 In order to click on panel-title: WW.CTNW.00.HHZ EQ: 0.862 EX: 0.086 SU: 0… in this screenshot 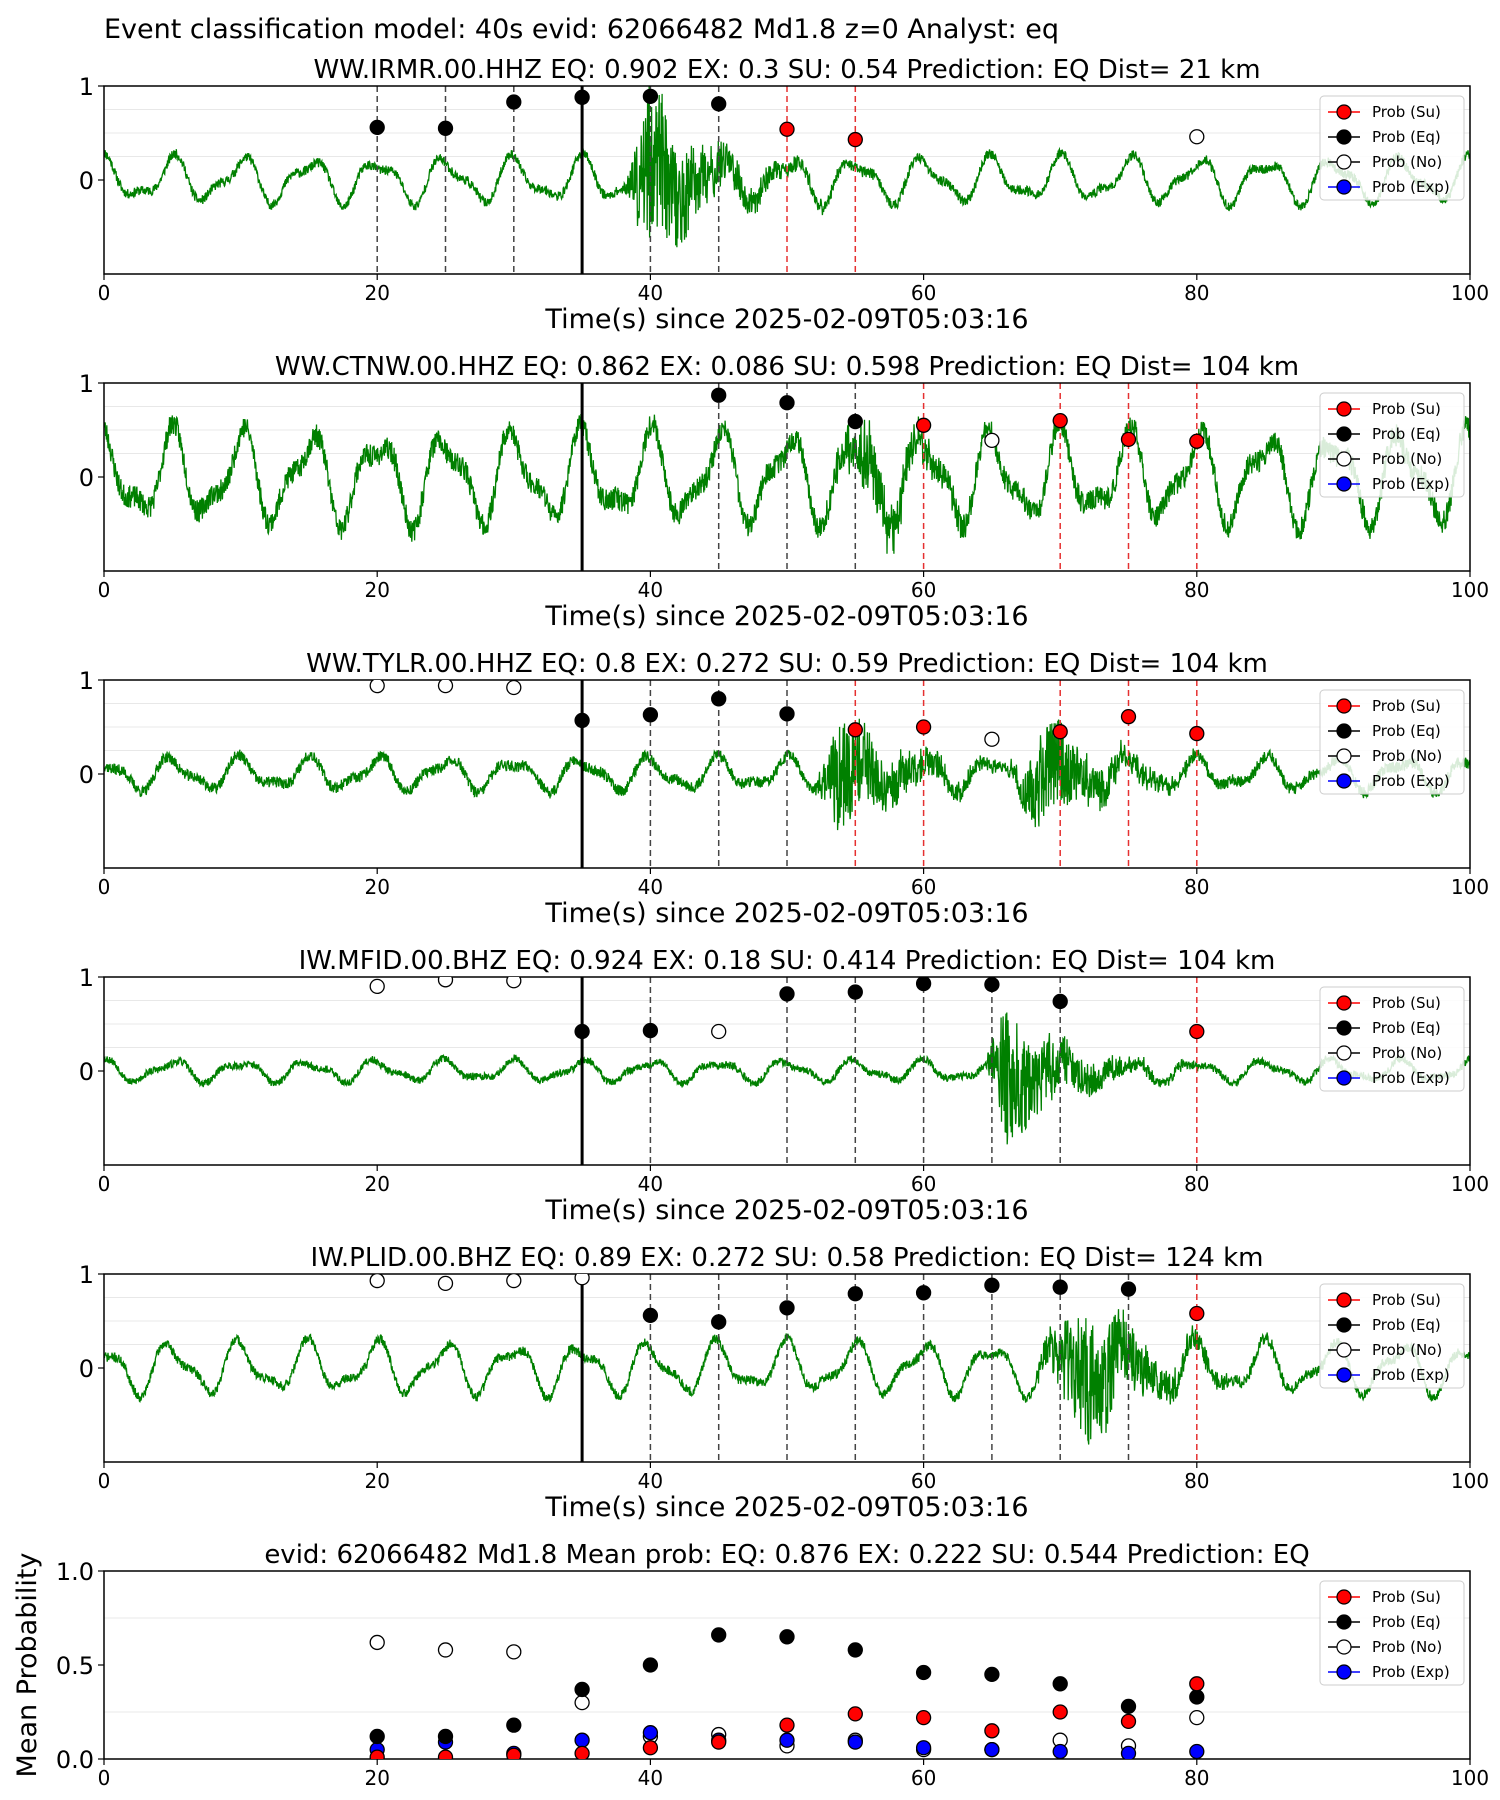, I will do `click(787, 367)`.